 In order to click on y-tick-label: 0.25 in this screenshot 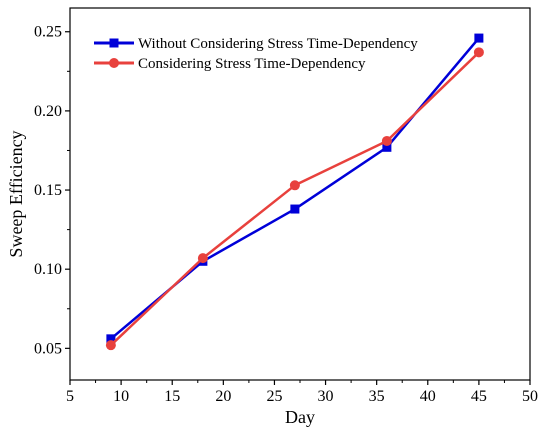, I will do `click(48, 32)`.